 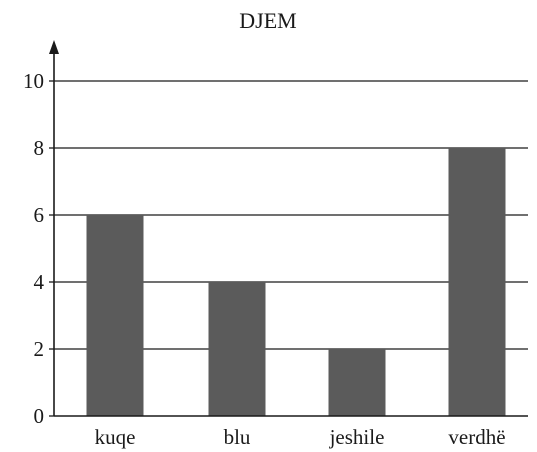 What do you see at coordinates (39, 215) in the screenshot?
I see `y-tick-label: 6` at bounding box center [39, 215].